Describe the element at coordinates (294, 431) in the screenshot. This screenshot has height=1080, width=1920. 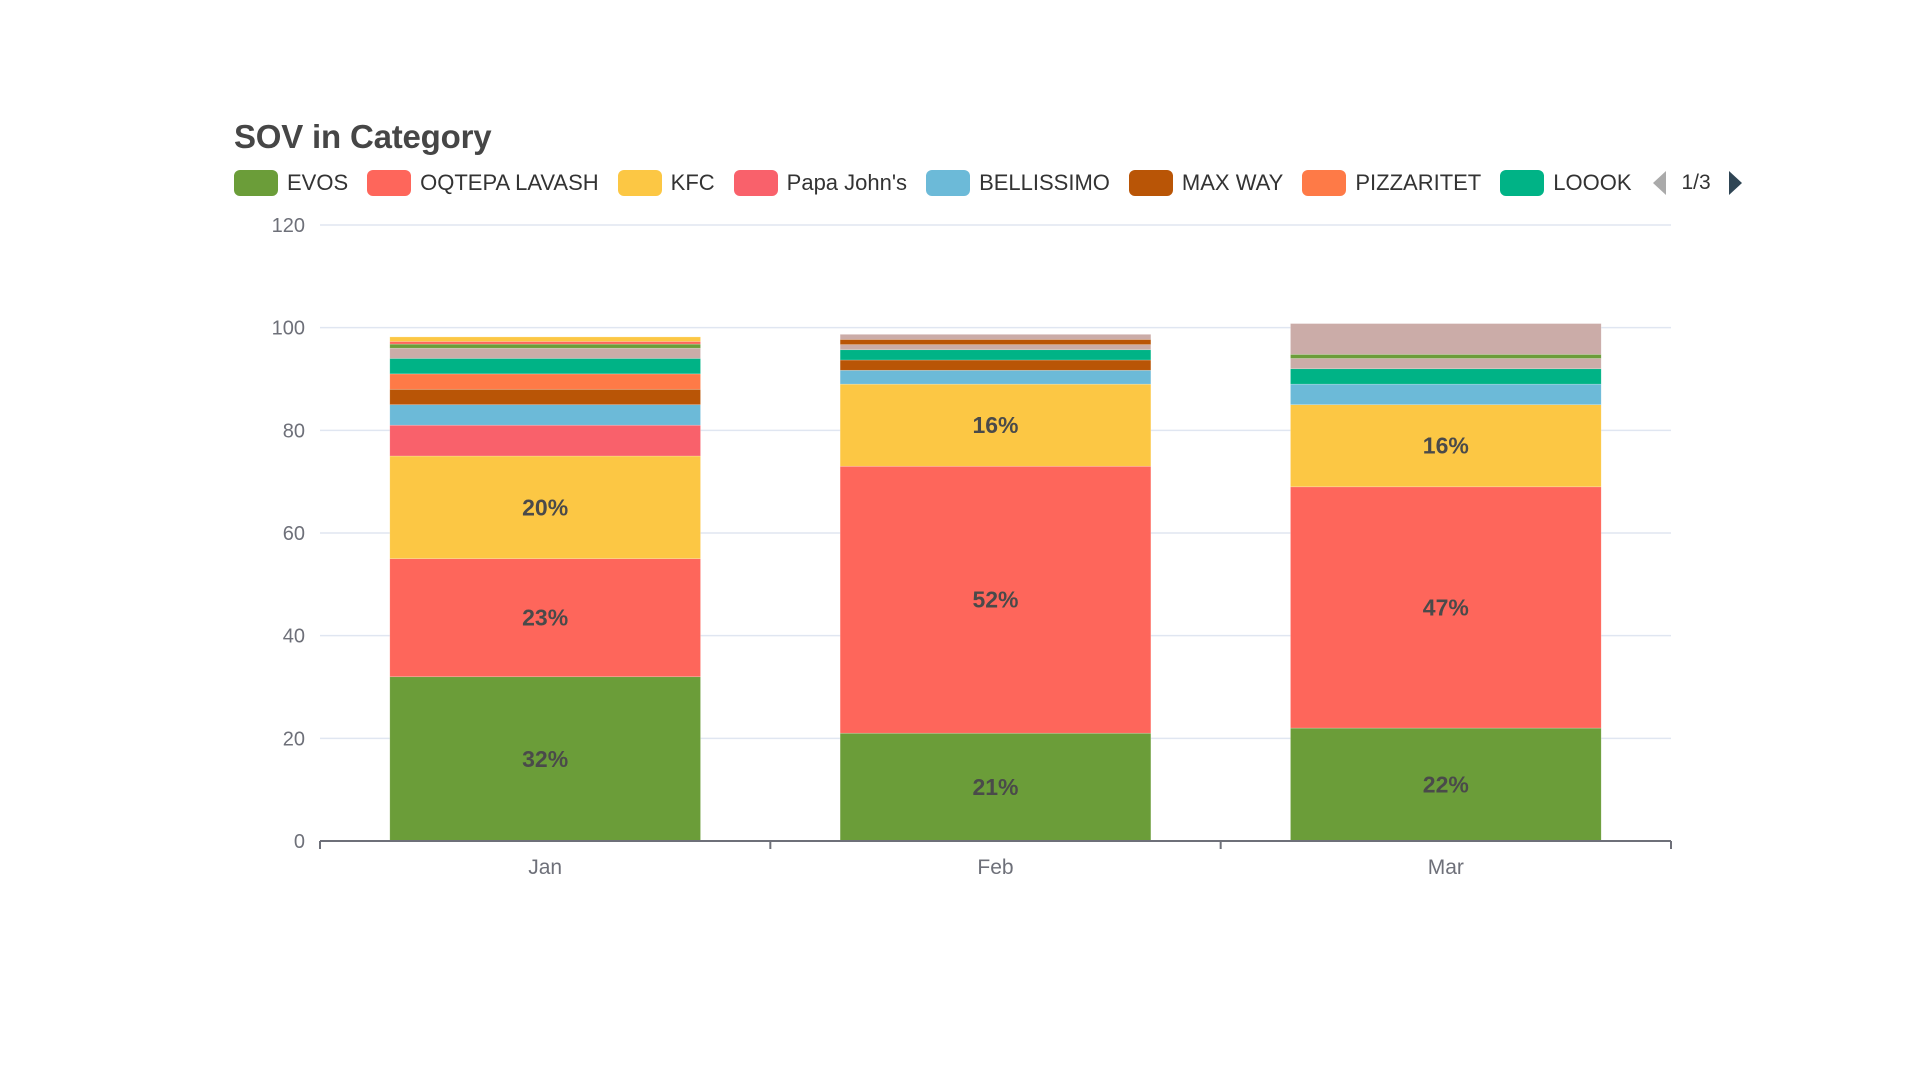
I see `y-tick-label: 80` at that location.